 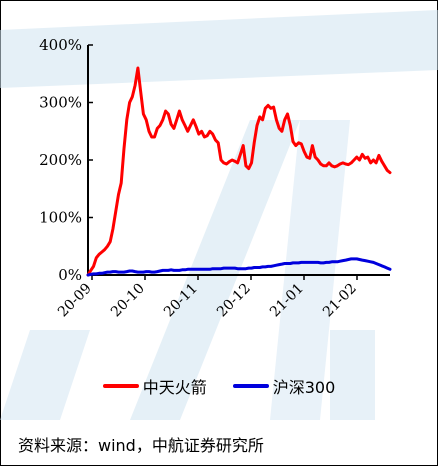 I want to click on legend-swatch-blue, so click(x=250, y=386).